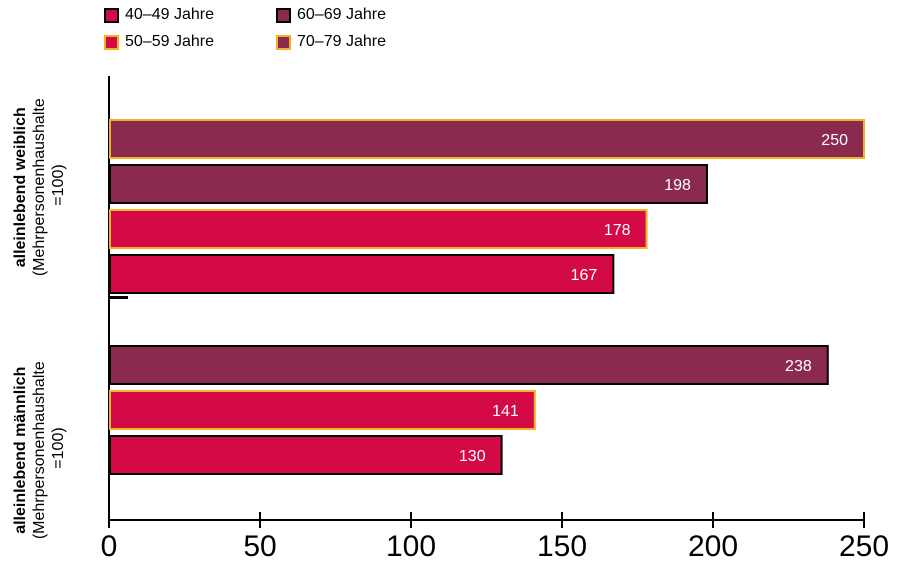 Image resolution: width=900 pixels, height=561 pixels. I want to click on group-label-weiblich-line3: =100), so click(58, 184).